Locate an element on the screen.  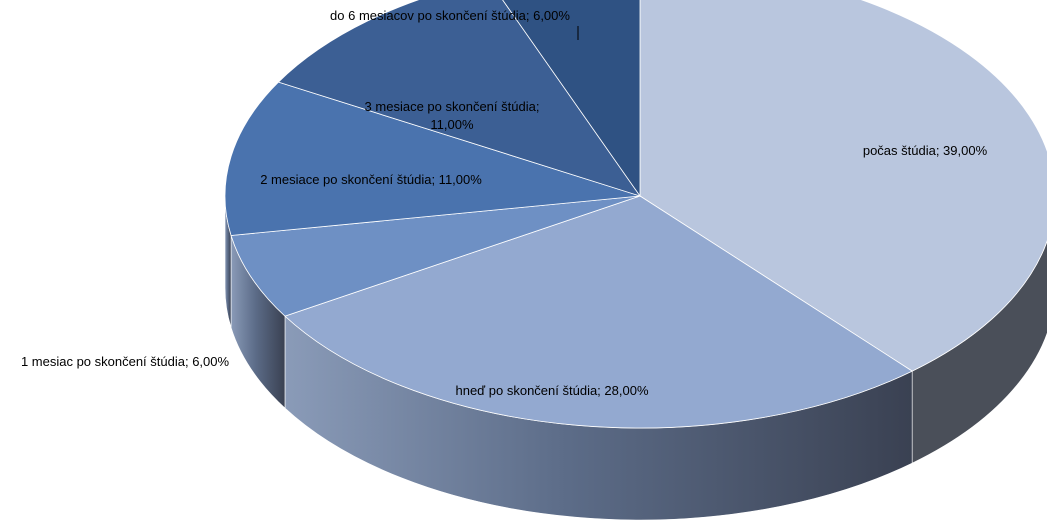
data-label-2-mesiace-po-skonceni-studia: 2 mesiace po skončení štúdia; 11,00% is located at coordinates (371, 179).